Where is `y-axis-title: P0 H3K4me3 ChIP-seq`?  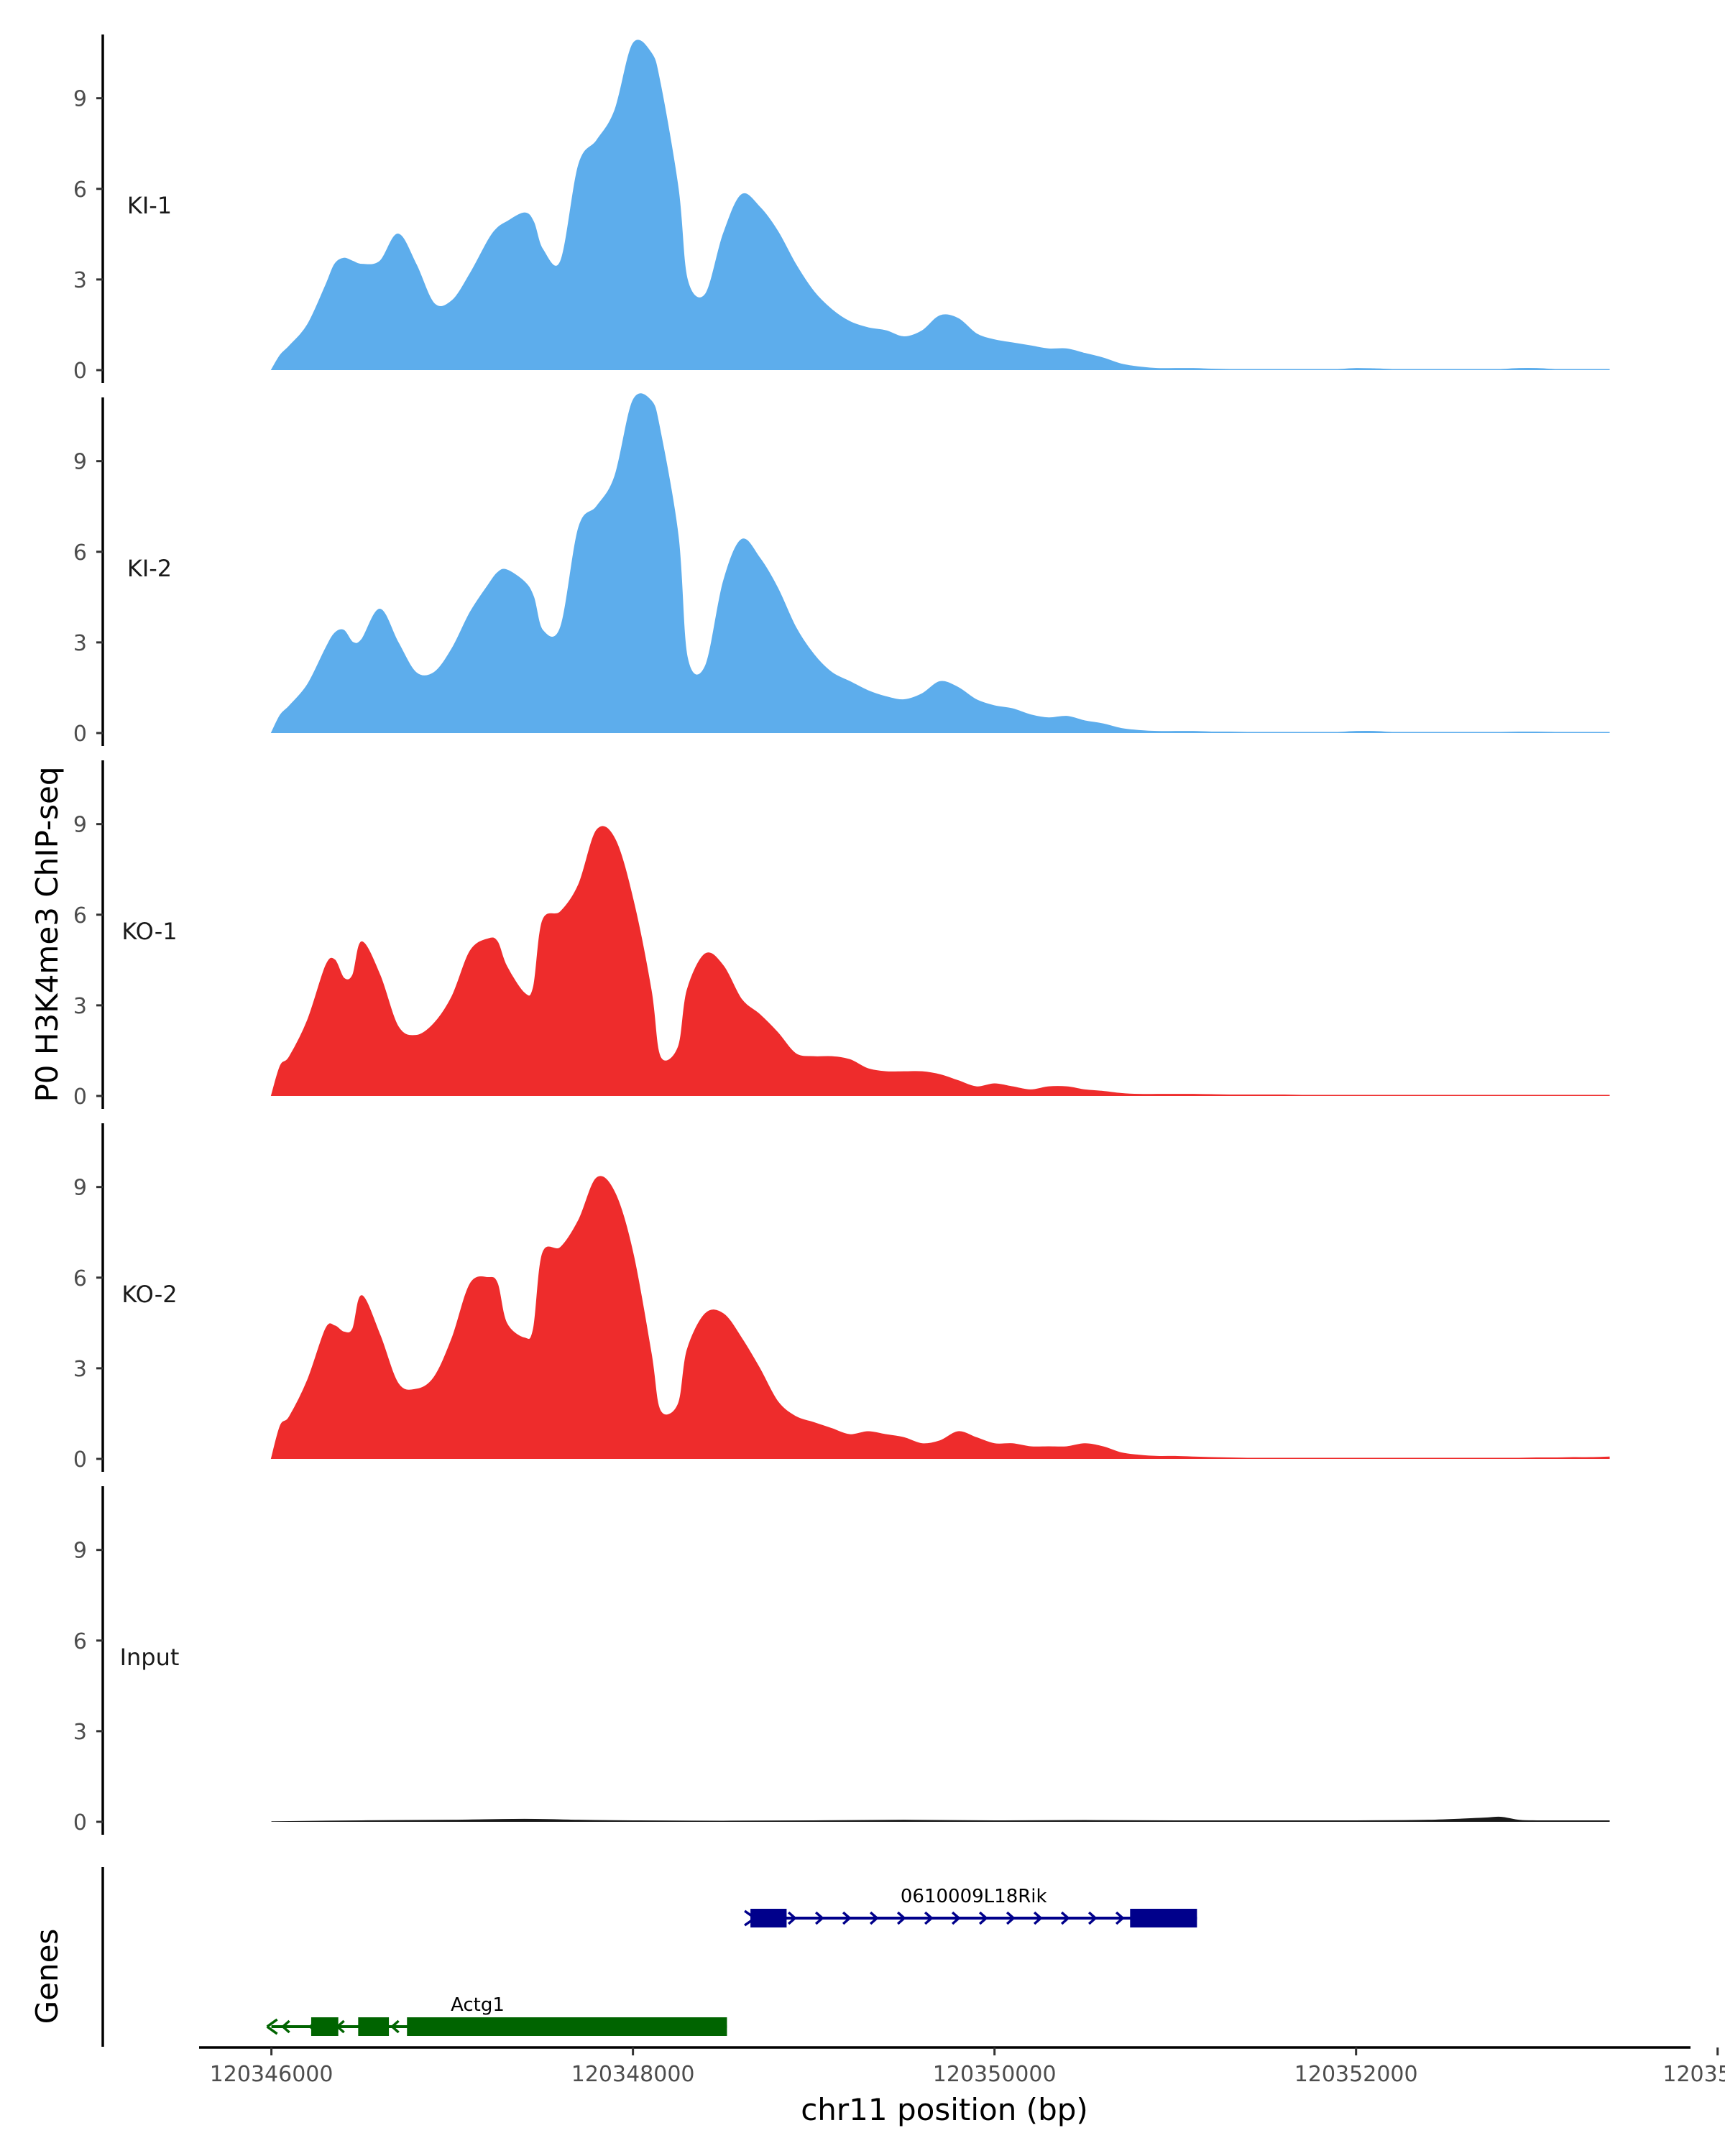 y-axis-title: P0 H3K4me3 ChIP-seq is located at coordinates (47, 934).